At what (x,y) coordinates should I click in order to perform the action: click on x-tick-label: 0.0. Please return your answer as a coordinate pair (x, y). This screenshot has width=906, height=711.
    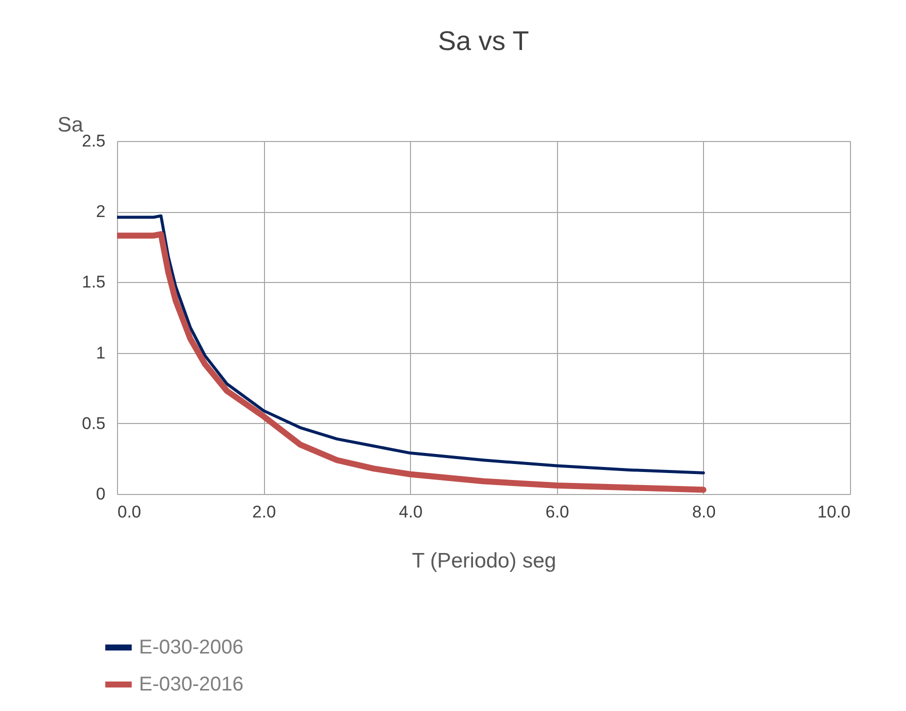
    Looking at the image, I should click on (130, 512).